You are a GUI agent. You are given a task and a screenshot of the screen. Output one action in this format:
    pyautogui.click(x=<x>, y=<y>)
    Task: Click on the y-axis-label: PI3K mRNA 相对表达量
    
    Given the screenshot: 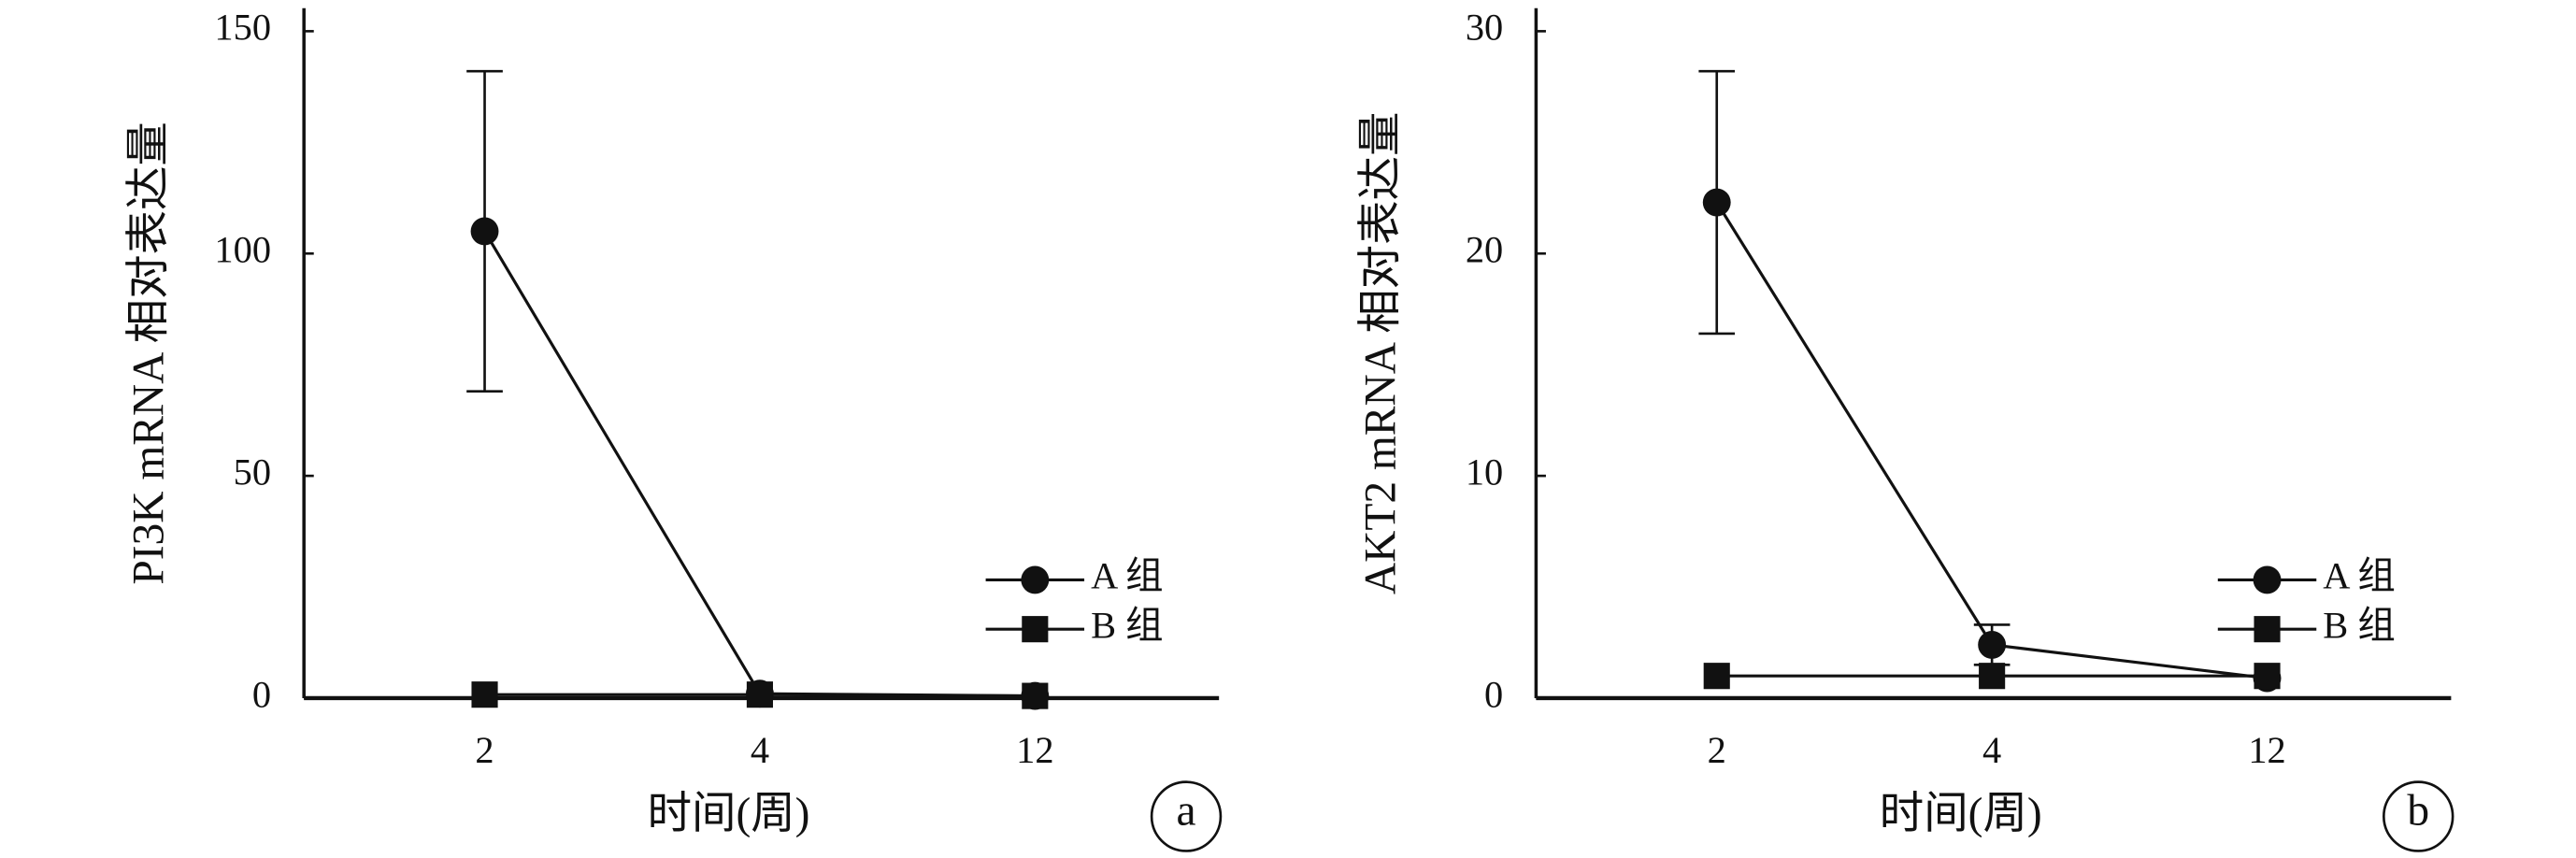 What is the action you would take?
    pyautogui.click(x=148, y=353)
    